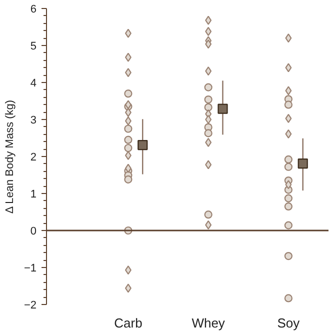  Describe the element at coordinates (30, 268) in the screenshot. I see `y-tick-label: −1` at that location.